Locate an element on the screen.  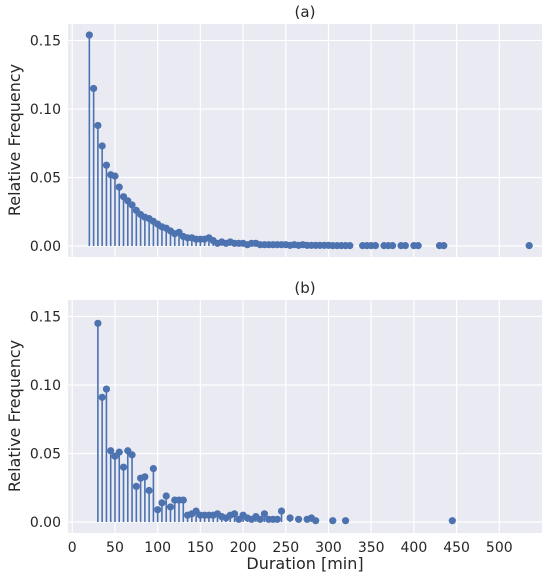
y-tick-label-a: 0.00 is located at coordinates (45, 247).